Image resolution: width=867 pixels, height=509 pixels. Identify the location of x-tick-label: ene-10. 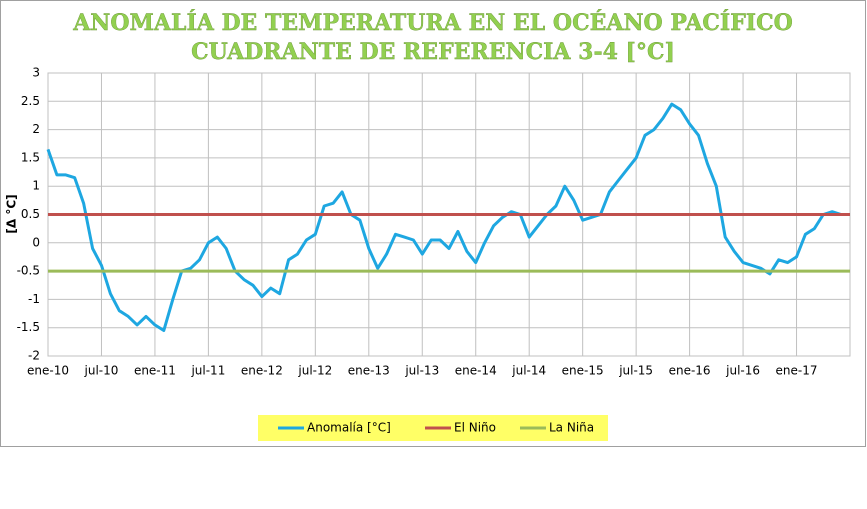
(48, 371).